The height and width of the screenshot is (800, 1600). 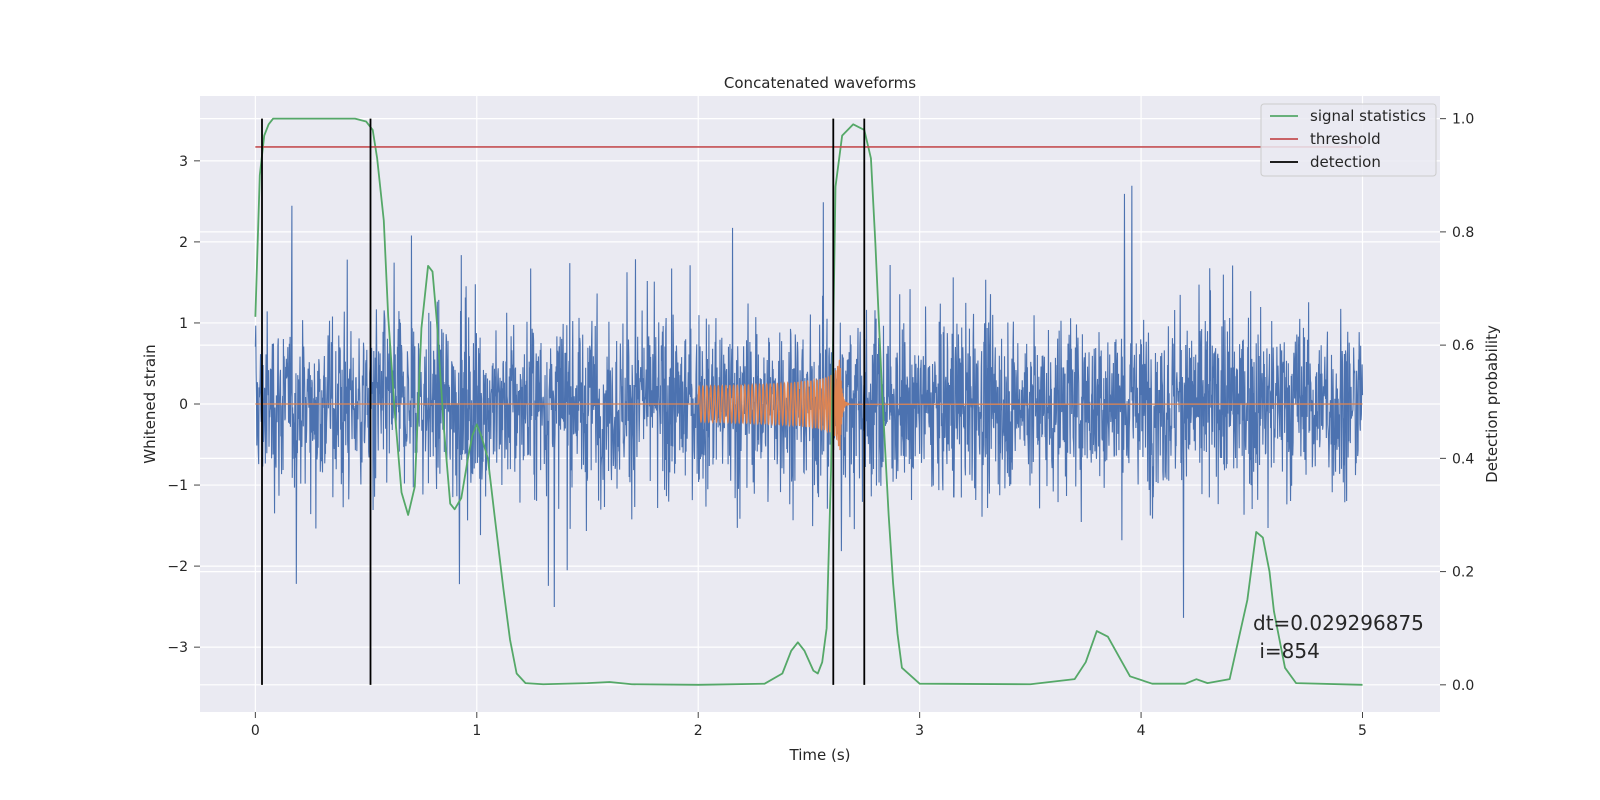 What do you see at coordinates (919, 731) in the screenshot?
I see `x-tick-label: 3` at bounding box center [919, 731].